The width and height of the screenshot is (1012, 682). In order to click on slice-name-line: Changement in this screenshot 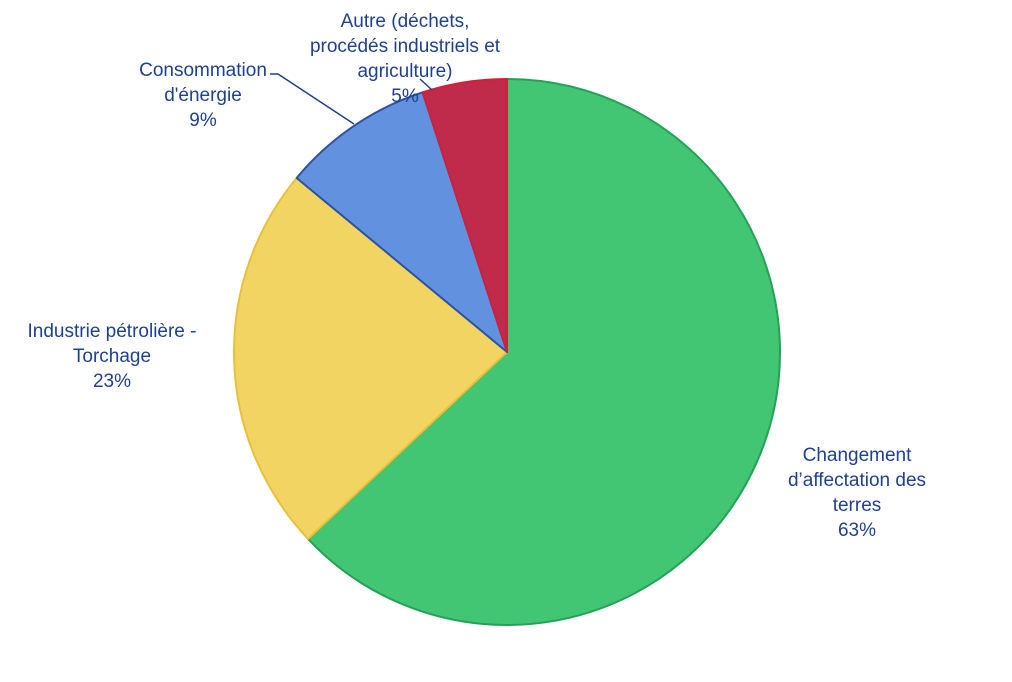, I will do `click(858, 455)`.